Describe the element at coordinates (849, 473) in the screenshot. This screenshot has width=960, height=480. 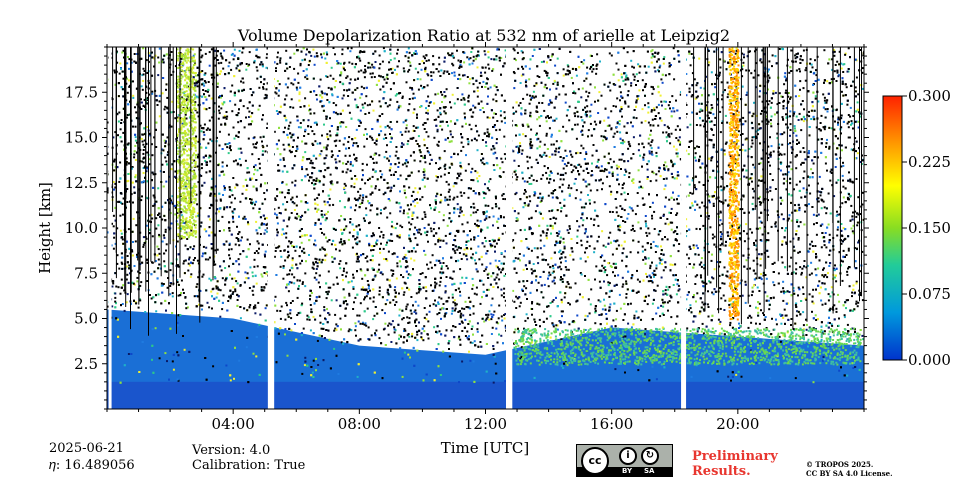
I see `copyright-line-2: CC BY SA 4.0 License.` at that location.